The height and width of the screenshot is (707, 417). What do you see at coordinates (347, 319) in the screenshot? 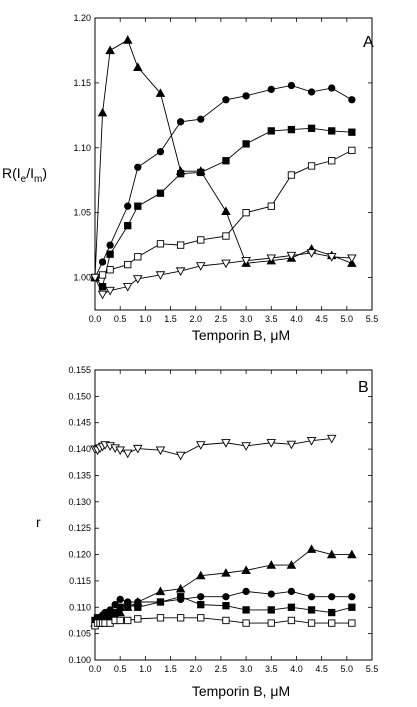
I see `panel-a-xtick-label: 5.0` at bounding box center [347, 319].